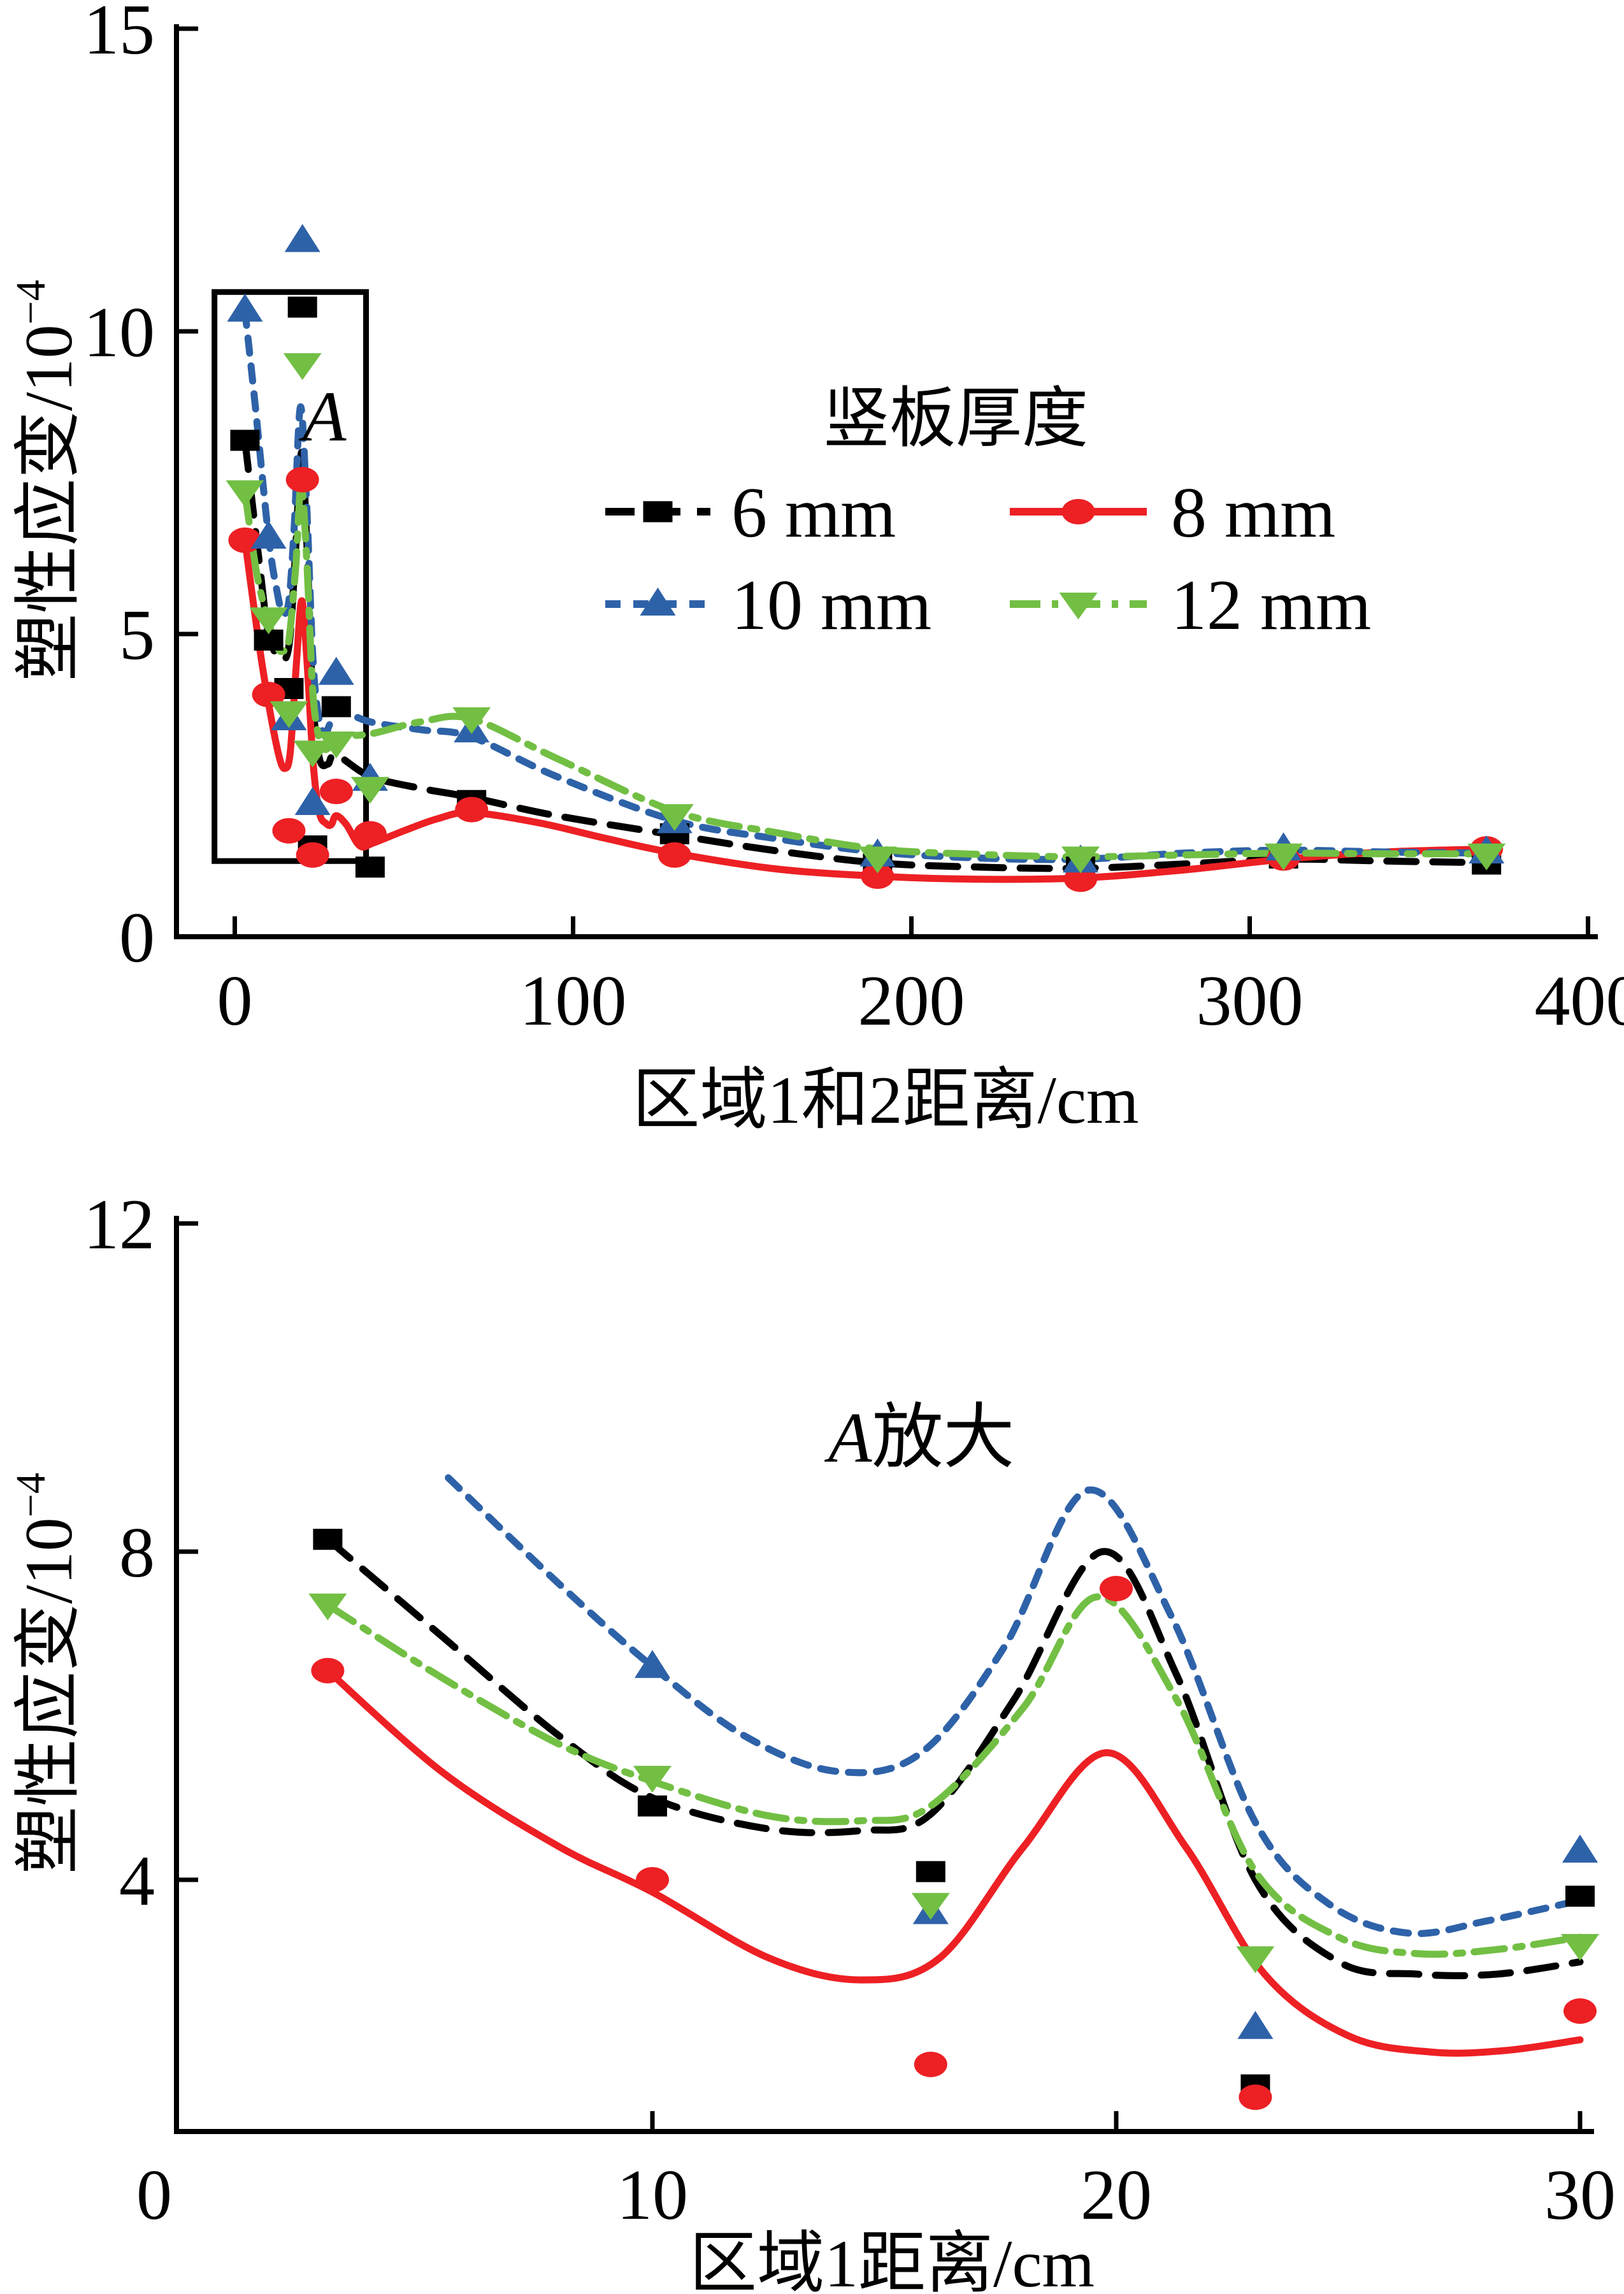 The width and height of the screenshot is (1624, 2294). Describe the element at coordinates (1580, 2196) in the screenshot. I see `x-tick-label: 30` at that location.